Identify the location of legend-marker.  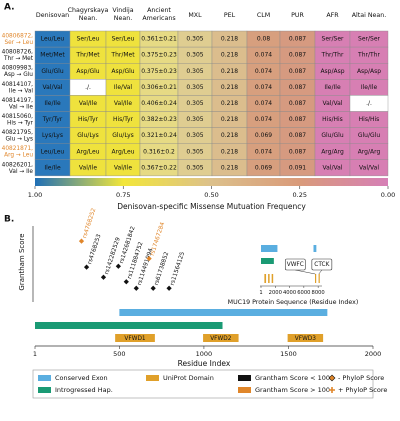
(332, 390).